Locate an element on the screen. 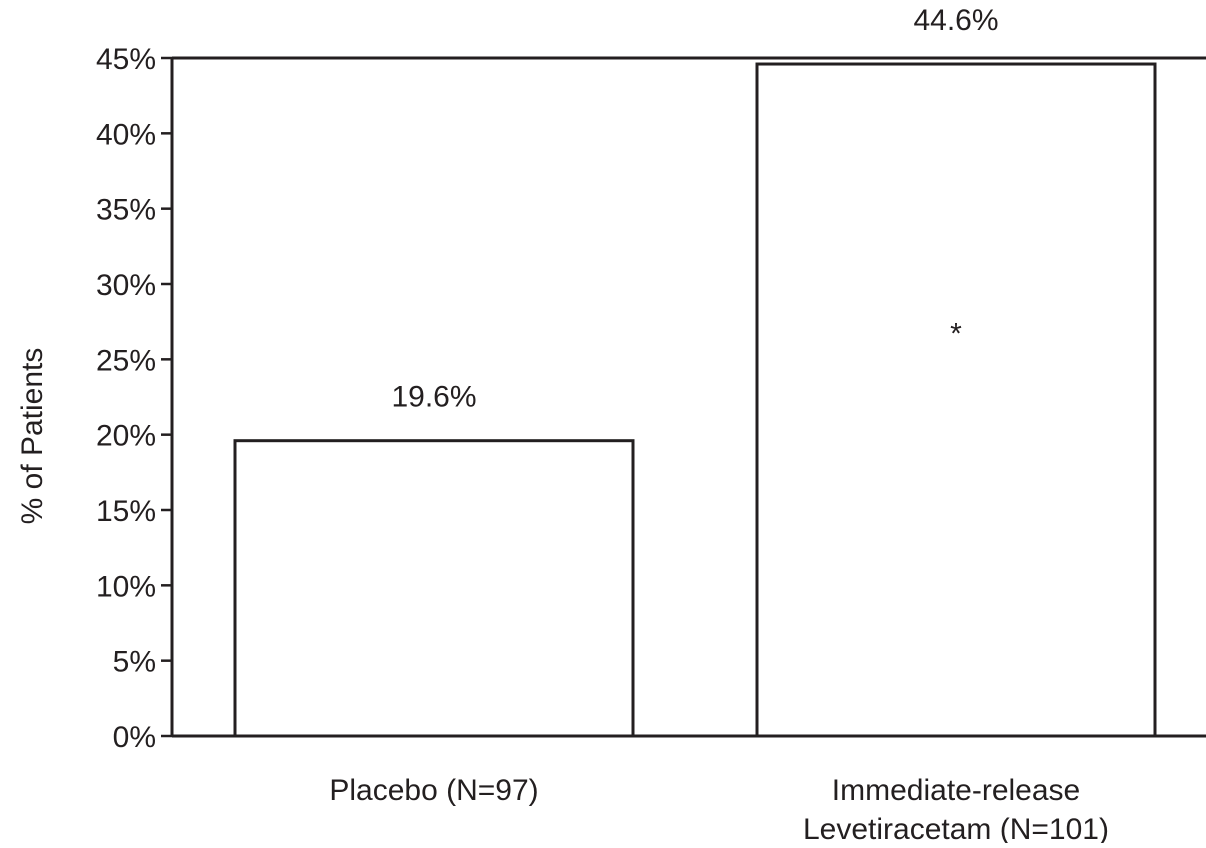  y-tick-label: 10% is located at coordinates (126, 586).